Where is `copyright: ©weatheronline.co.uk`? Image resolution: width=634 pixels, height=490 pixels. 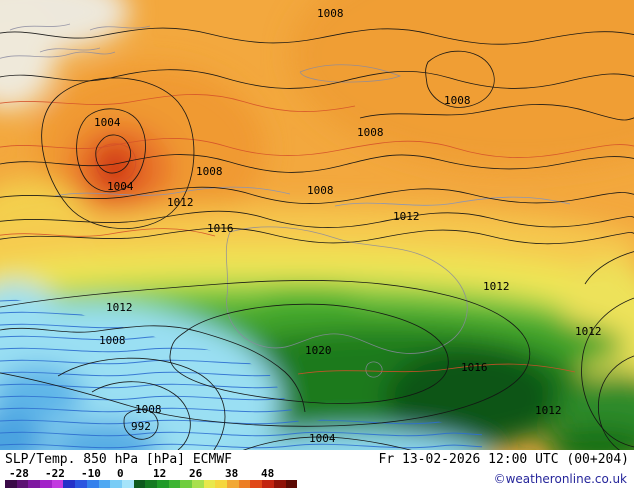
copyright: ©weatheronline.co.uk is located at coordinates (560, 478).